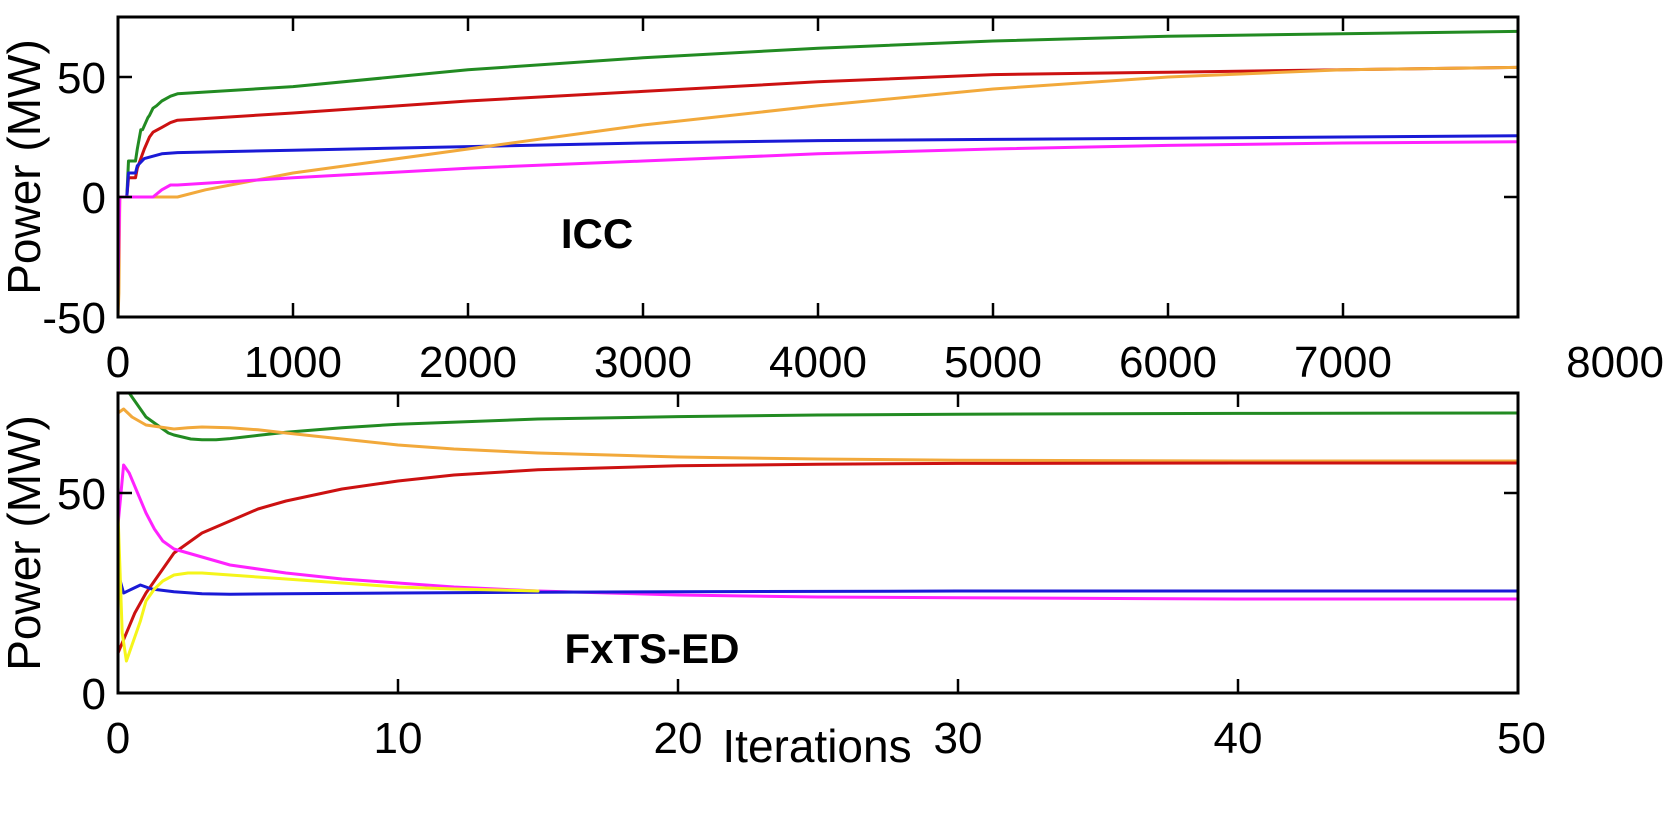  What do you see at coordinates (1238, 738) in the screenshot?
I see `fxts-x-tick-label: 40` at bounding box center [1238, 738].